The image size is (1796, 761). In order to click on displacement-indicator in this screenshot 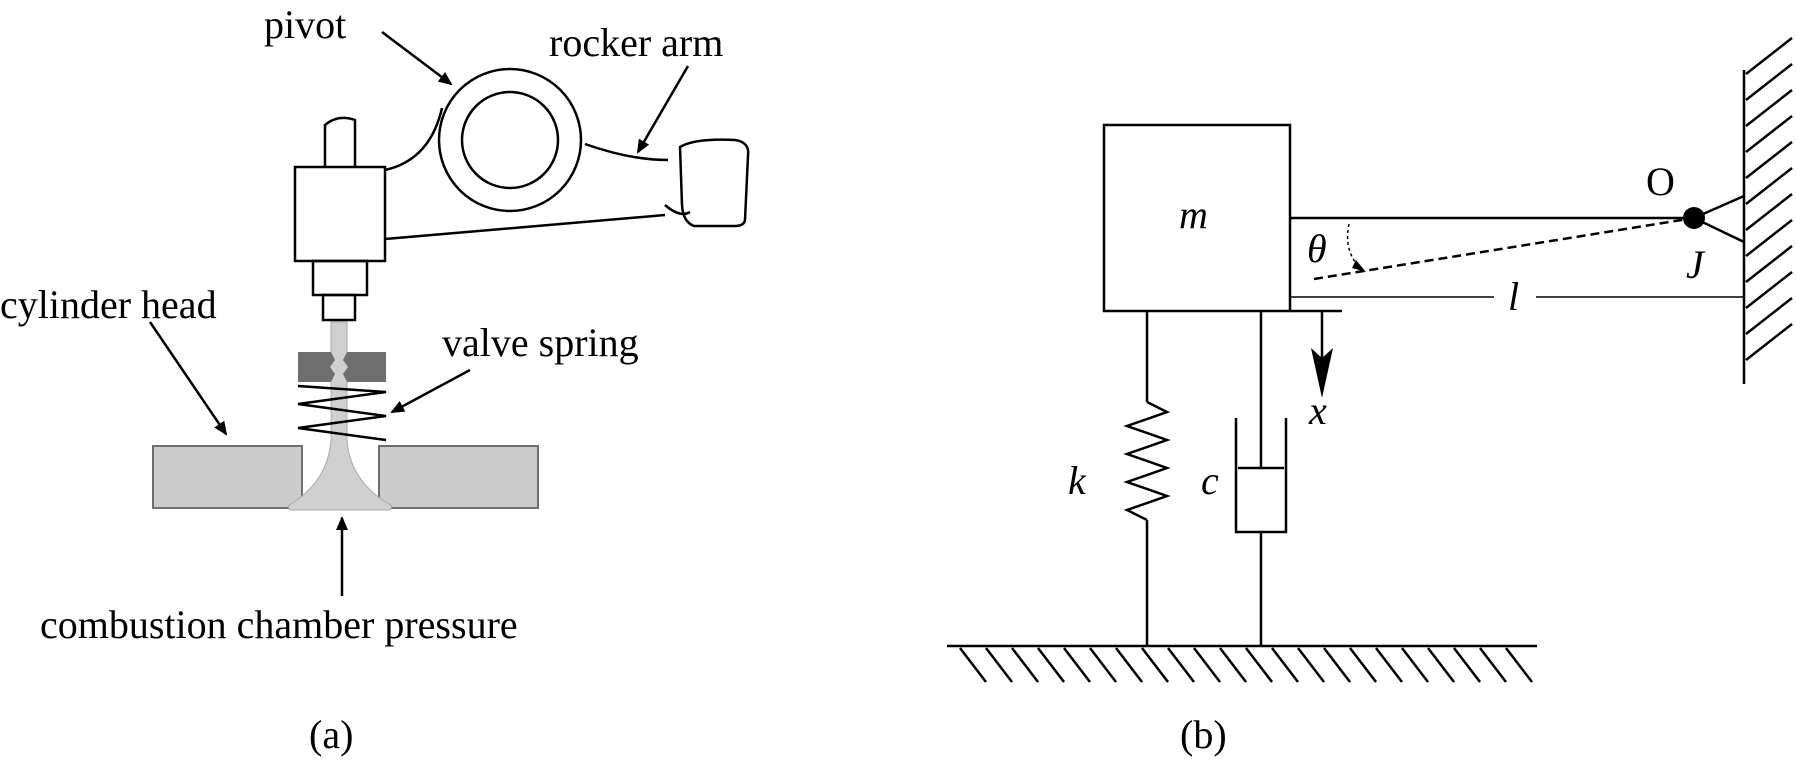, I will do `click(1316, 353)`.